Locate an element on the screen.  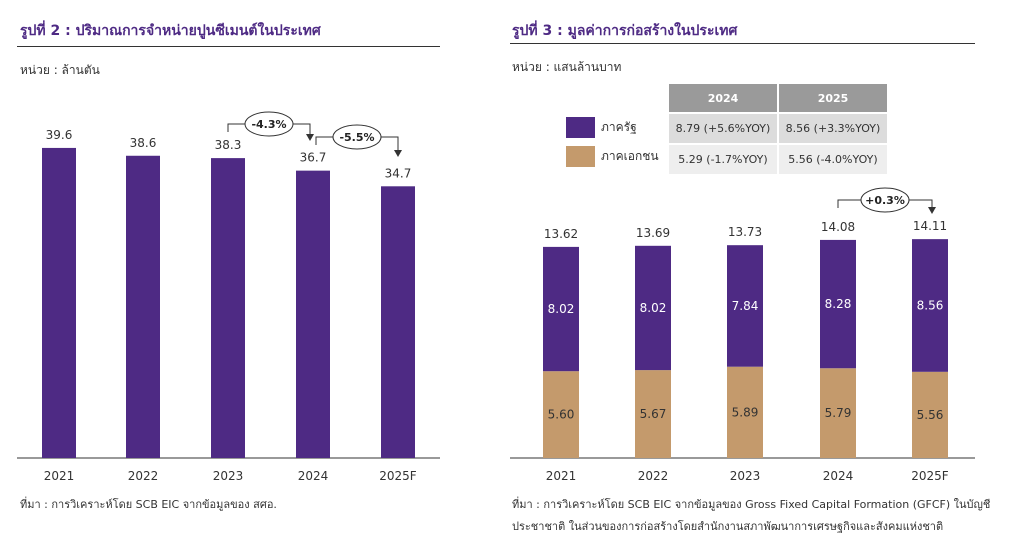
bar-segment-private-2021 is located at coordinates (561, 414).